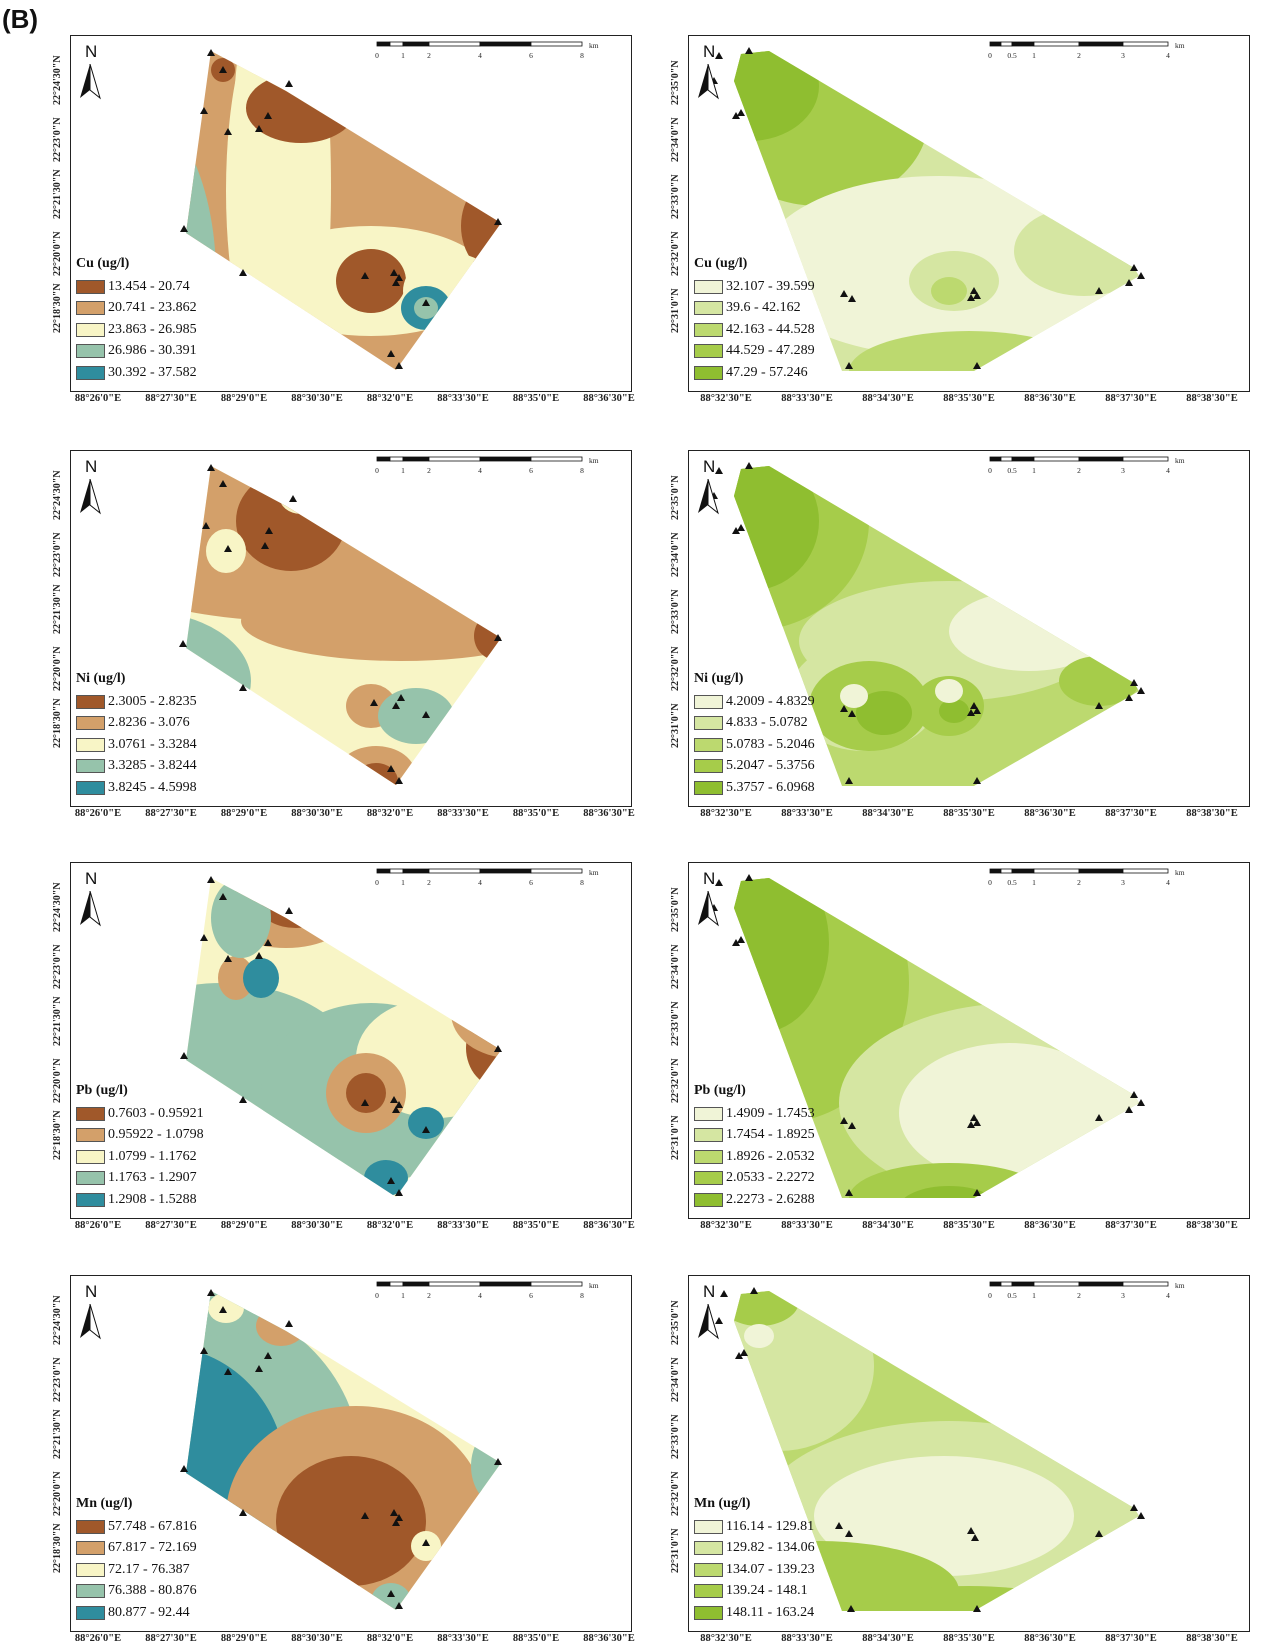 This screenshot has height=1651, width=1280. Describe the element at coordinates (101, 678) in the screenshot. I see `legend-title: Ni (ug/l)` at that location.